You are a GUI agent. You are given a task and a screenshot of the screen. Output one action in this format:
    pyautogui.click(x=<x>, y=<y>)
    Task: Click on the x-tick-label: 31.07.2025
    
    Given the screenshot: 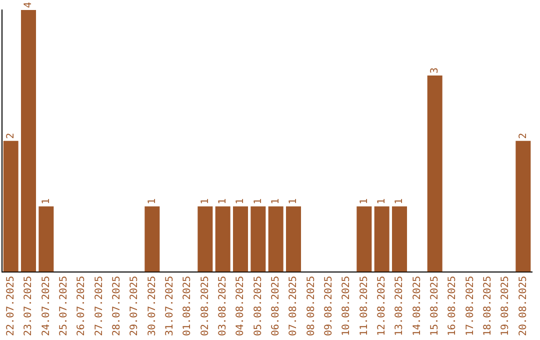 What is the action you would take?
    pyautogui.click(x=170, y=306)
    